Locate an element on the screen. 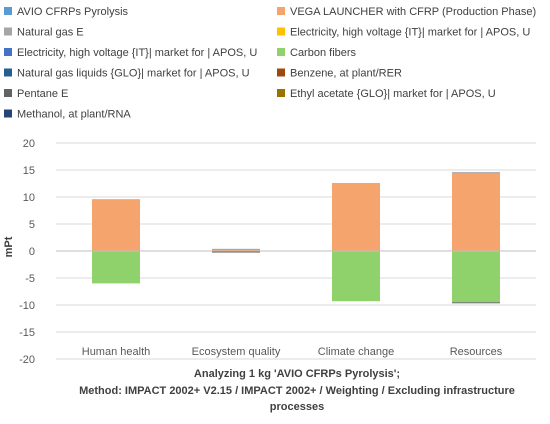  legend-label: Benzene, at plant/RER is located at coordinates (346, 74).